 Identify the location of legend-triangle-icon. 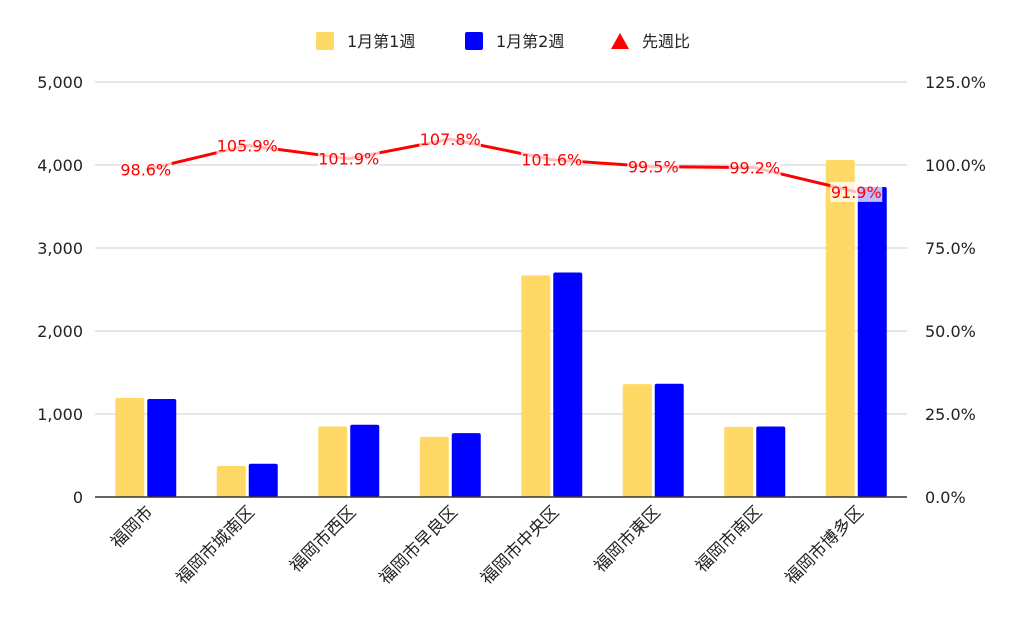
(620, 41).